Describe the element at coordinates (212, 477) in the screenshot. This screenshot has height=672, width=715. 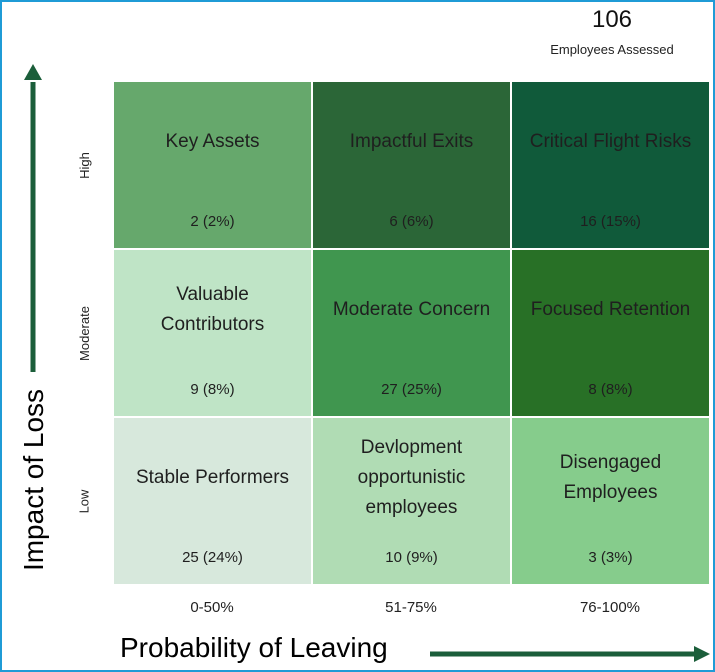
I see `matrix-cell-name: Stable Performers` at that location.